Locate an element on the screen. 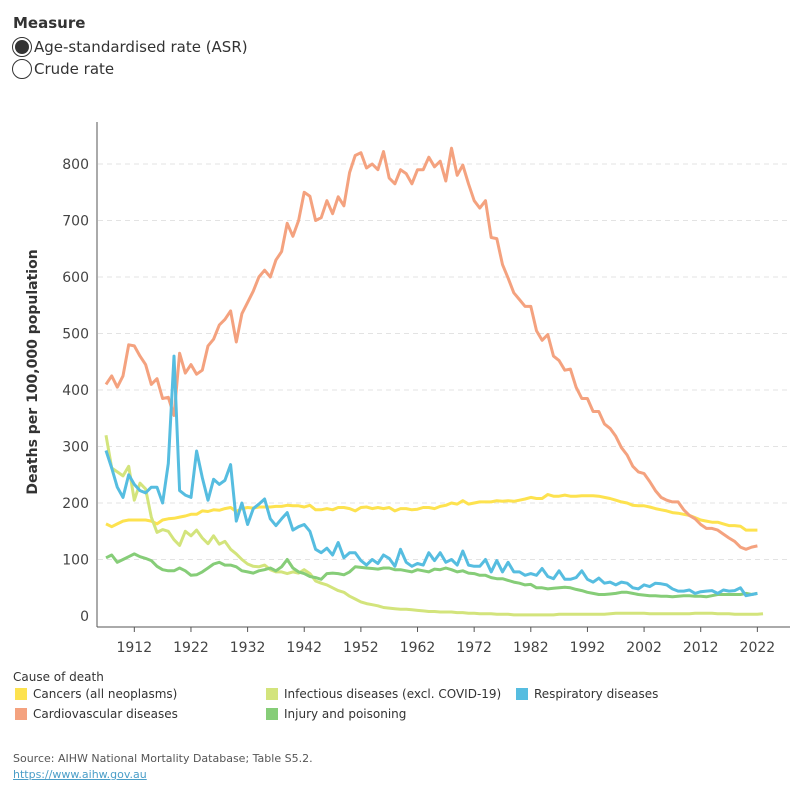 This screenshot has height=800, width=800. legend-label: Cardiovascular diseases is located at coordinates (105, 714).